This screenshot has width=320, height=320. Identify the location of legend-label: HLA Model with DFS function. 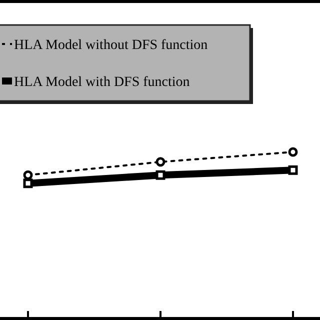
(102, 82).